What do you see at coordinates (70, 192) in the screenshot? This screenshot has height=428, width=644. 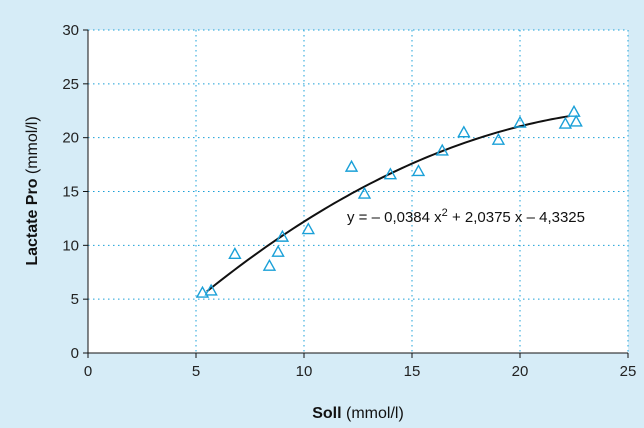 I see `y-tick-label: 15` at bounding box center [70, 192].